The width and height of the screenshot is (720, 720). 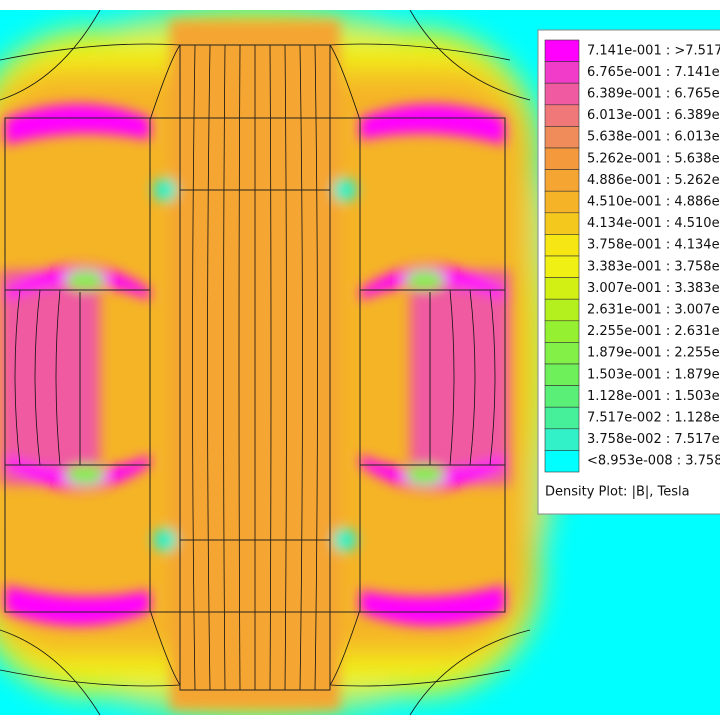 I want to click on legend-label: 1.503e-001 : 1.879e-001, so click(x=653, y=374).